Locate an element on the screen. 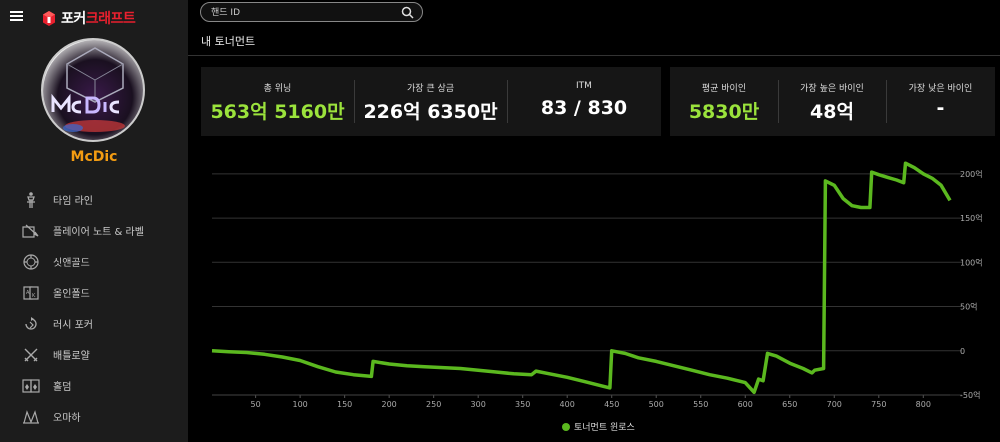 The height and width of the screenshot is (442, 1000). sidebar-item-label: 타임 라인 is located at coordinates (73, 201).